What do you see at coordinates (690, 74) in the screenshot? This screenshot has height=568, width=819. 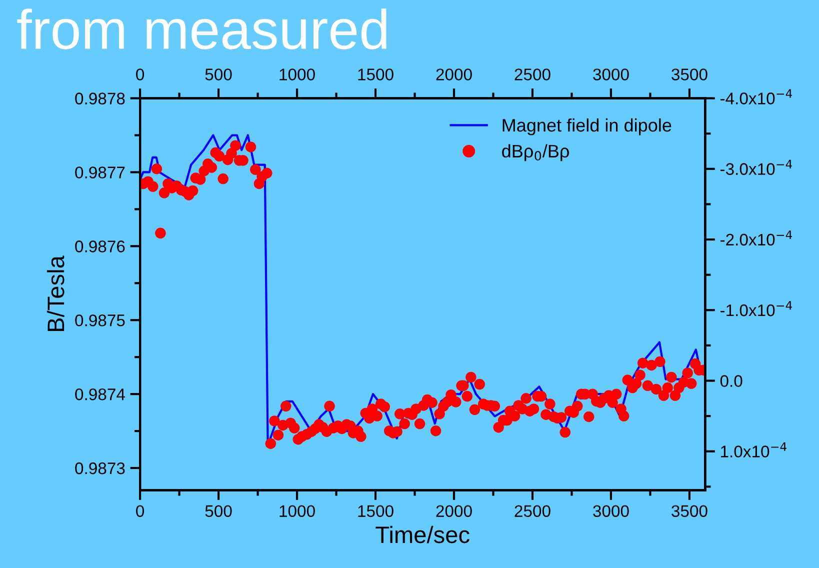 I see `x2-tick-label: 3500` at bounding box center [690, 74].